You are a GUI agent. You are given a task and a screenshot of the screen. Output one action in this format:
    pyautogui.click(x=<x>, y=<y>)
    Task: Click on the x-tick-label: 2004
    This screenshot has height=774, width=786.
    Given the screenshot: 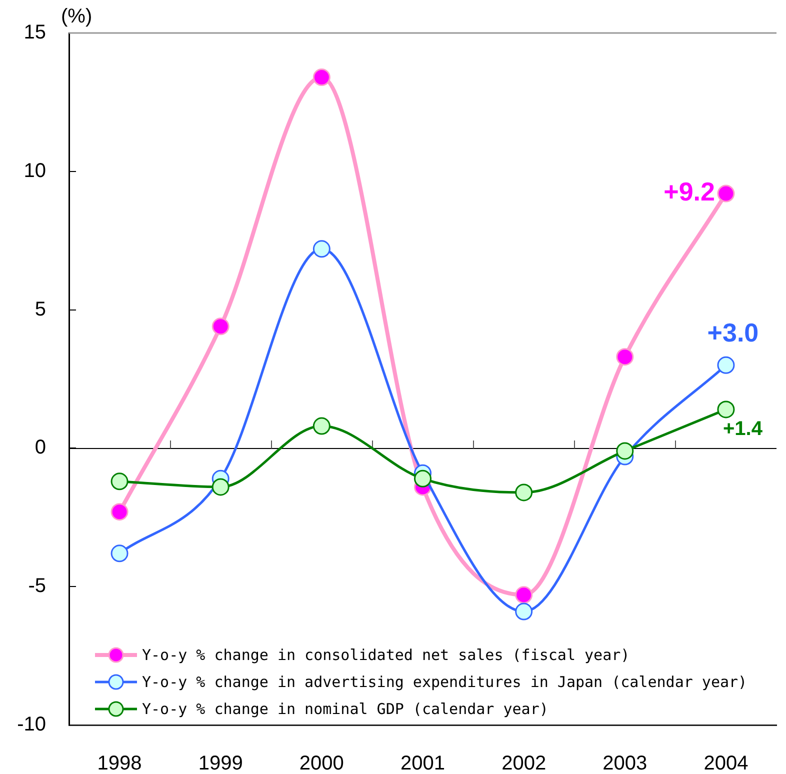 What is the action you would take?
    pyautogui.click(x=726, y=763)
    